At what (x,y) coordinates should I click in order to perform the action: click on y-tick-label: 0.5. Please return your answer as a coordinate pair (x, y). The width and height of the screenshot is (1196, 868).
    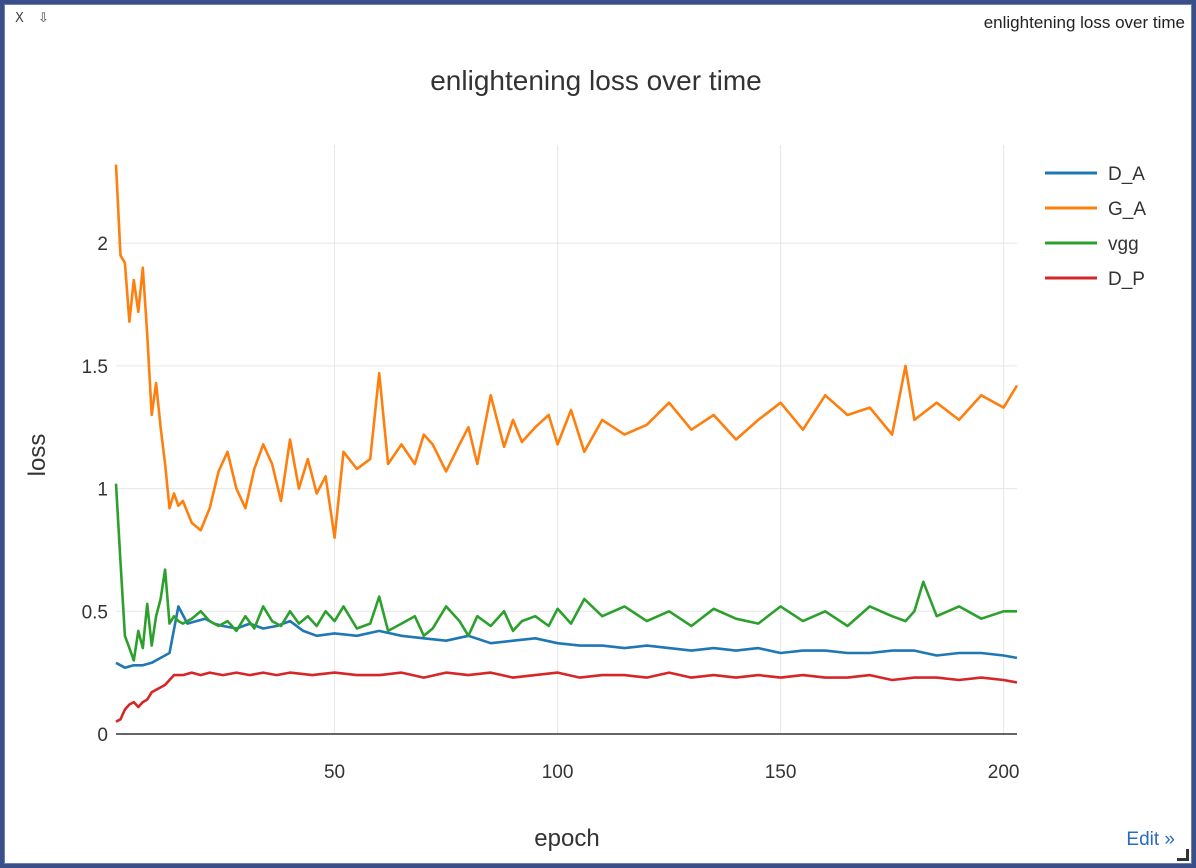
    Looking at the image, I should click on (95, 612).